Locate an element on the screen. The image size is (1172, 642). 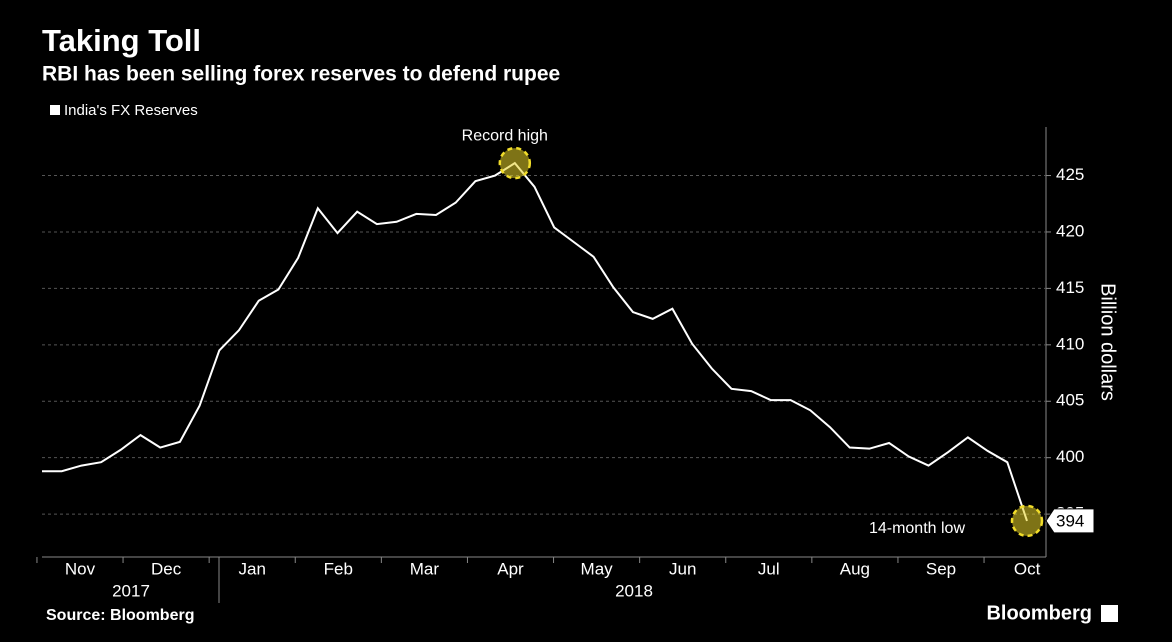
x-tick-label: Feb is located at coordinates (338, 568).